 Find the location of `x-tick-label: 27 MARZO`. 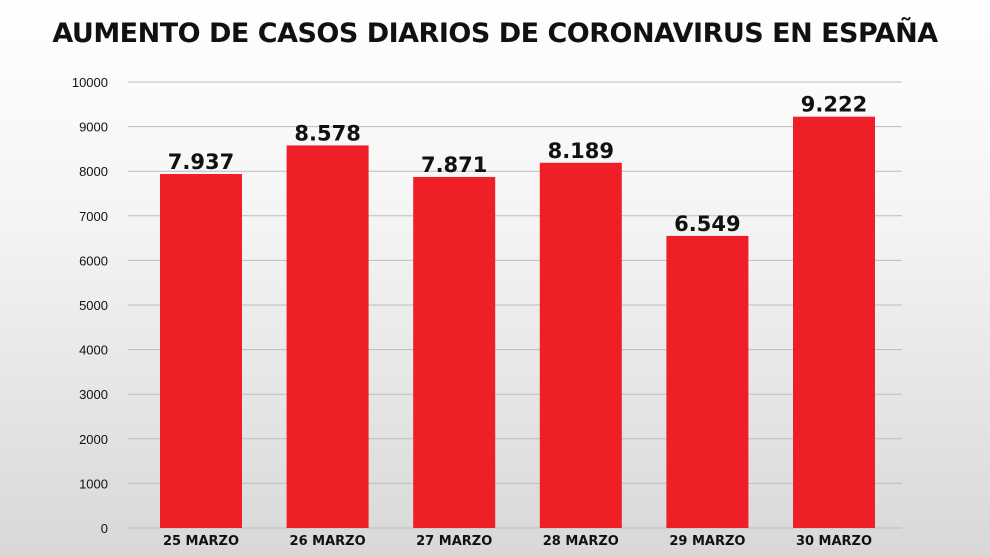

x-tick-label: 27 MARZO is located at coordinates (454, 541).